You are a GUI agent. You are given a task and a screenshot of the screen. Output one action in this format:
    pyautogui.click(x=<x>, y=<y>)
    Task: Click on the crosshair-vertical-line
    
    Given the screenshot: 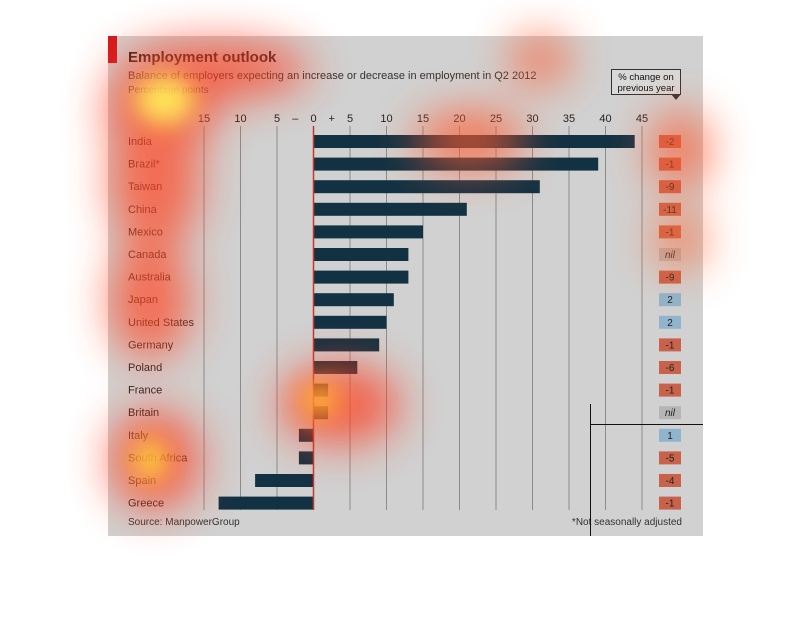 What is the action you would take?
    pyautogui.click(x=590, y=470)
    